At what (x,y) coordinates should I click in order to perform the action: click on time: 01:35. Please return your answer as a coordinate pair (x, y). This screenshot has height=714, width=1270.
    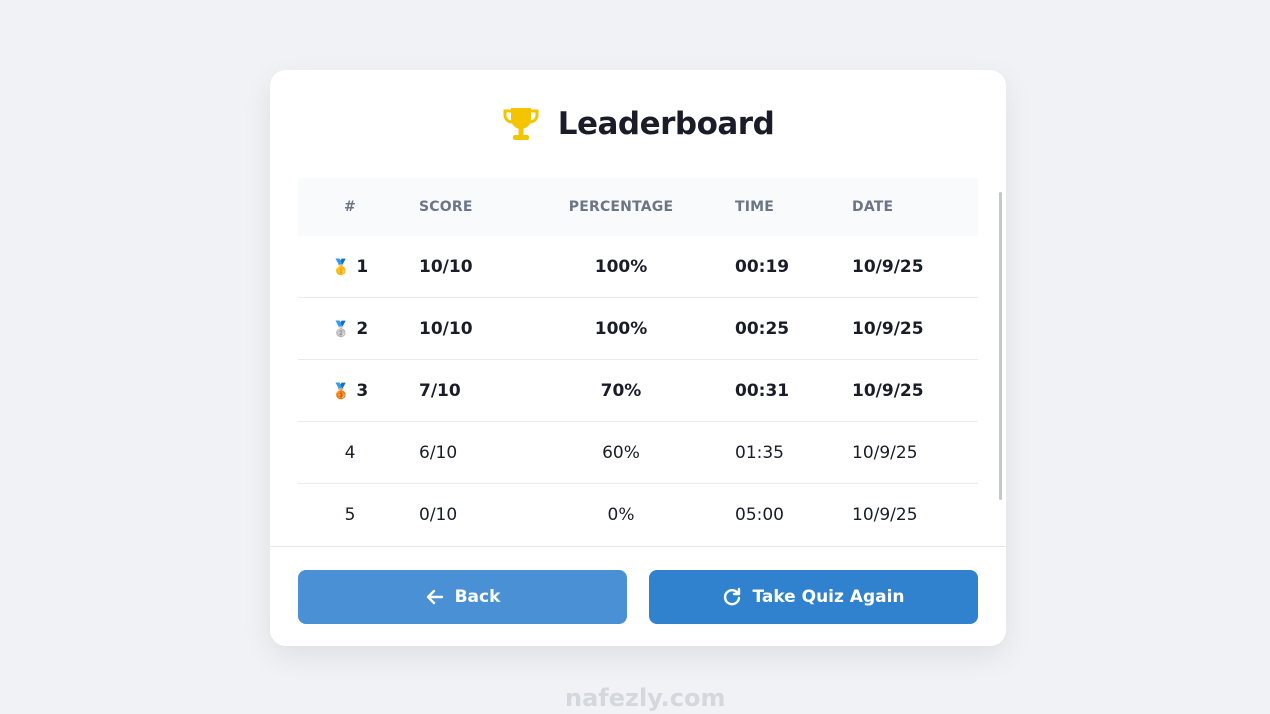
    Looking at the image, I should click on (759, 452).